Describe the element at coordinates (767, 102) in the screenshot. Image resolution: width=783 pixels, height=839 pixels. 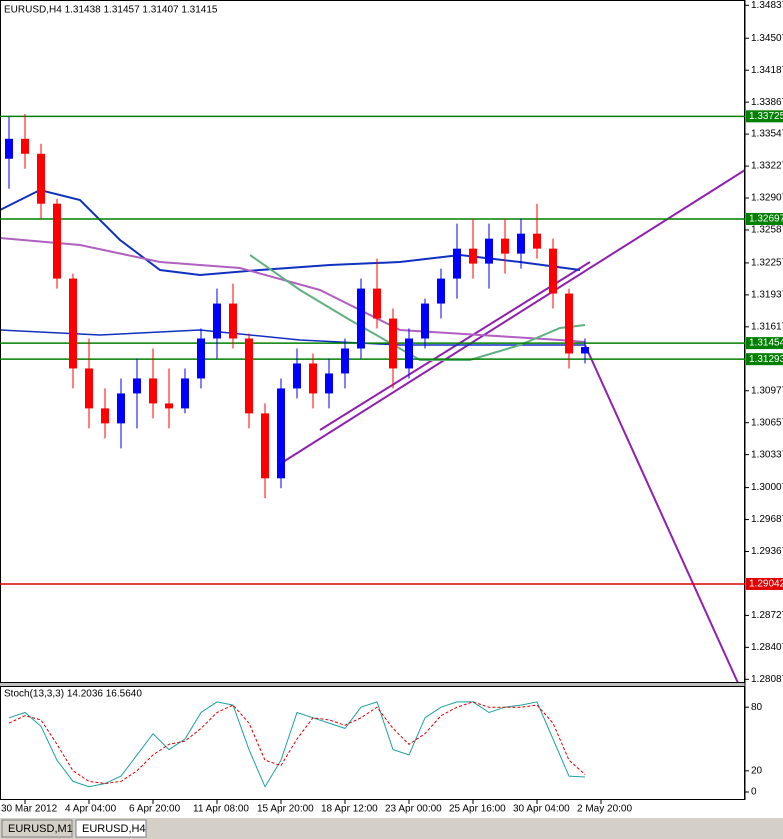
I see `y-tick-label: 1.33867` at that location.